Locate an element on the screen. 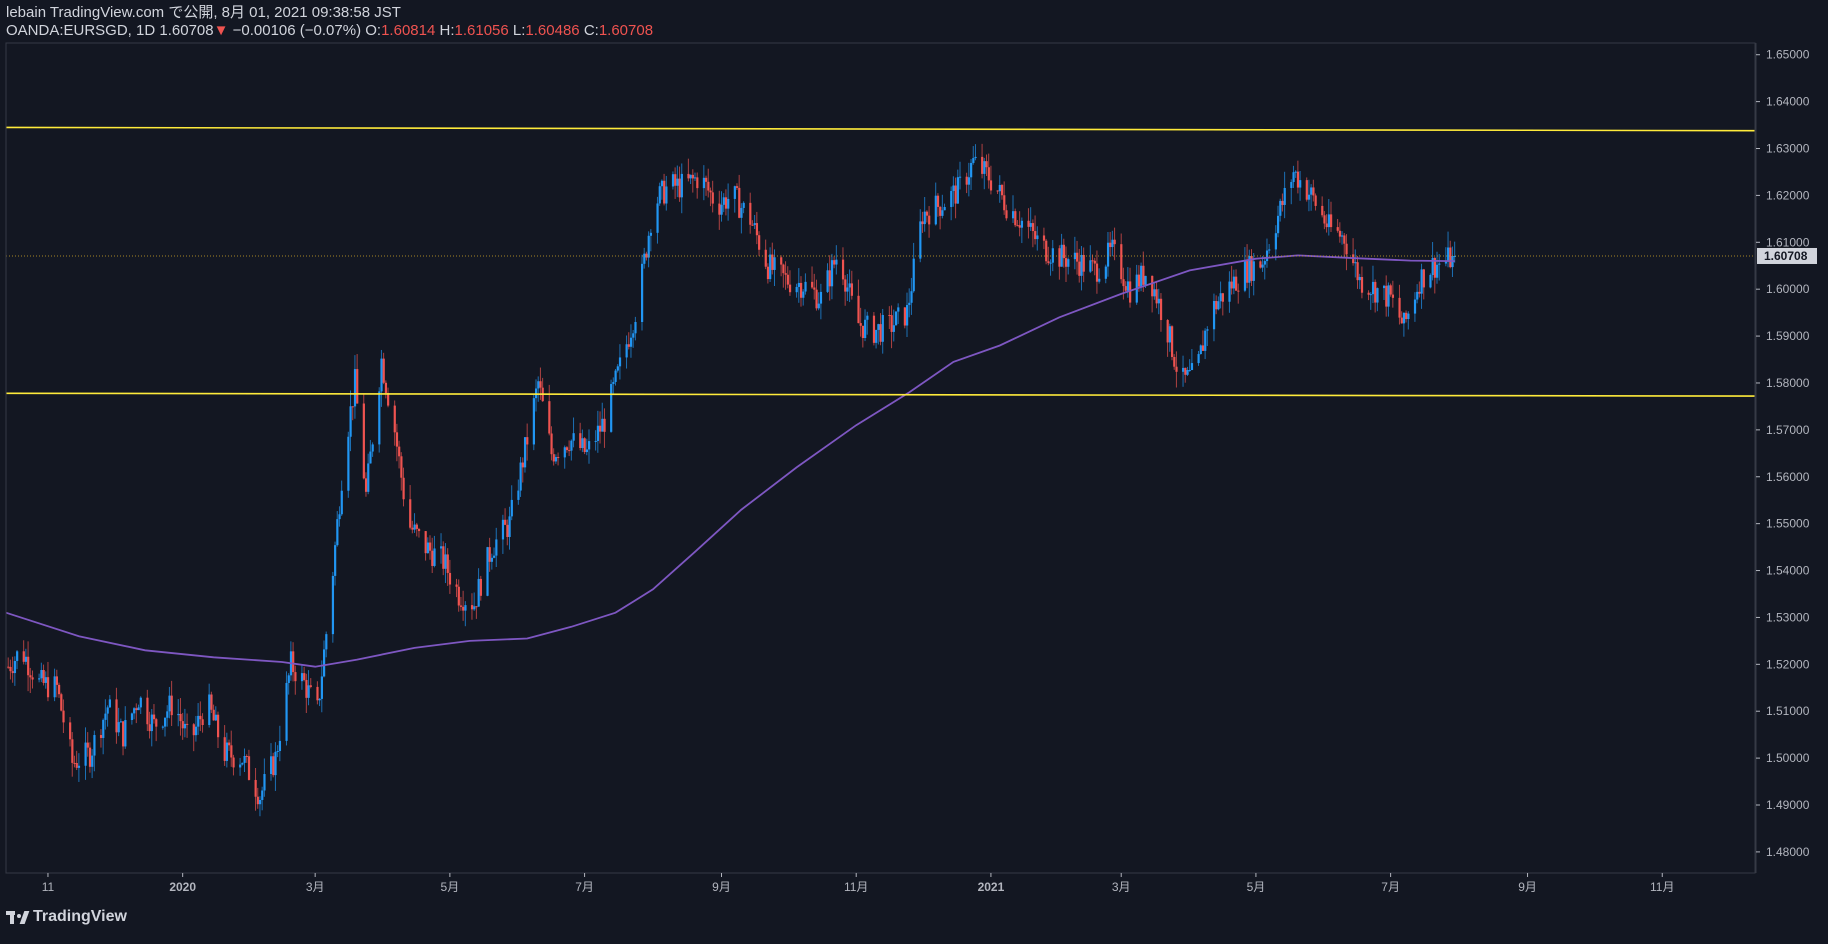 The image size is (1828, 944). x-tick-label: 5月 is located at coordinates (450, 887).